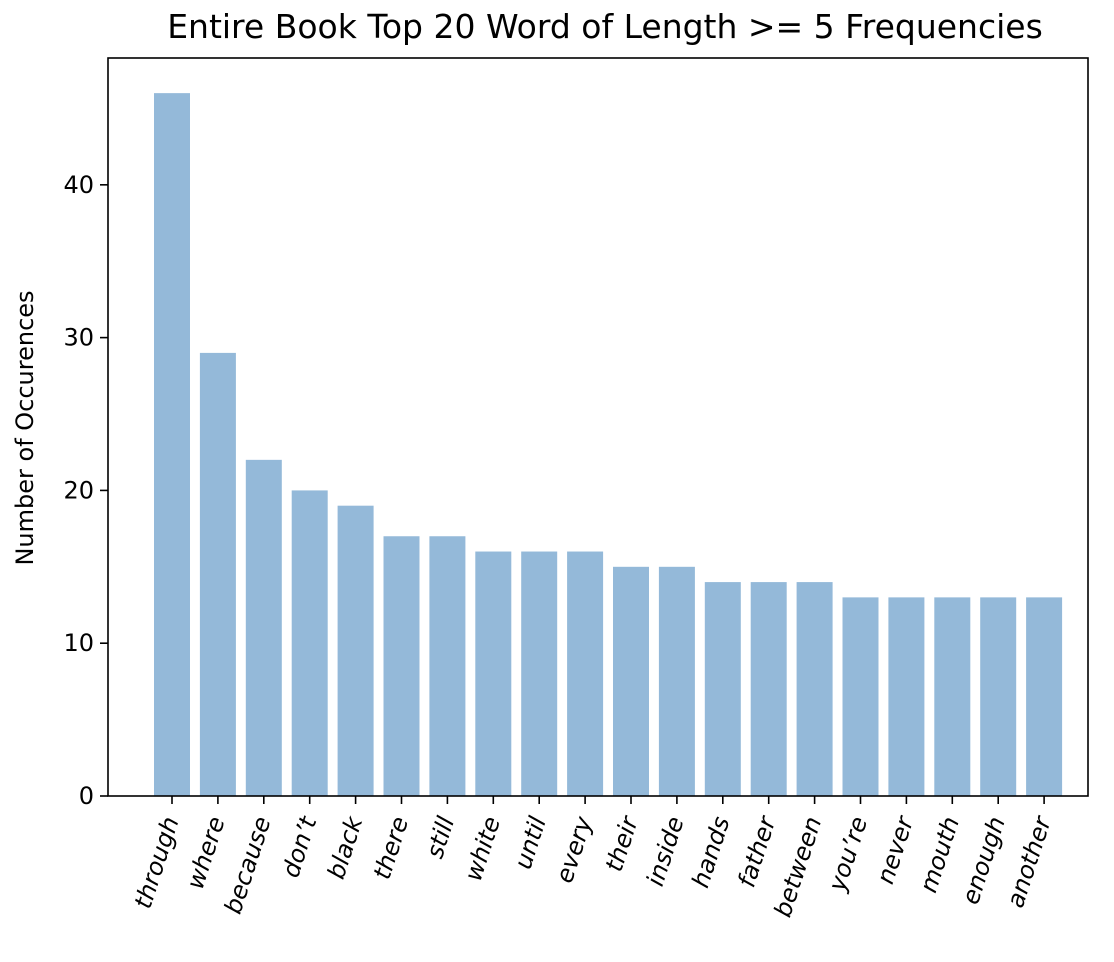 Image resolution: width=1114 pixels, height=962 pixels. What do you see at coordinates (574, 849) in the screenshot?
I see `x-tick-label: every` at bounding box center [574, 849].